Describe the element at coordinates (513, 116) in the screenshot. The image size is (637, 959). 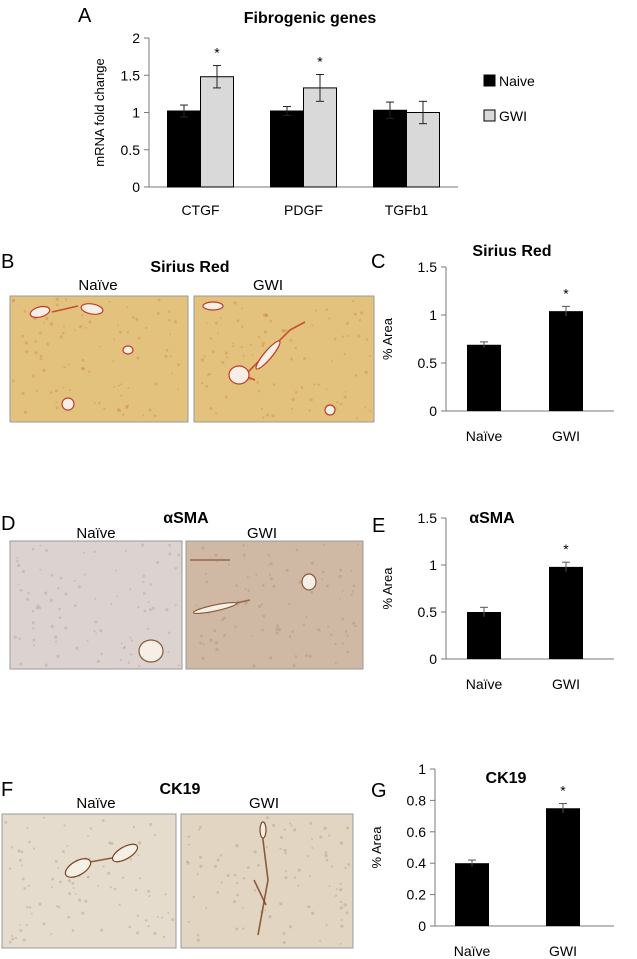
I see `legend-label: GWI` at that location.